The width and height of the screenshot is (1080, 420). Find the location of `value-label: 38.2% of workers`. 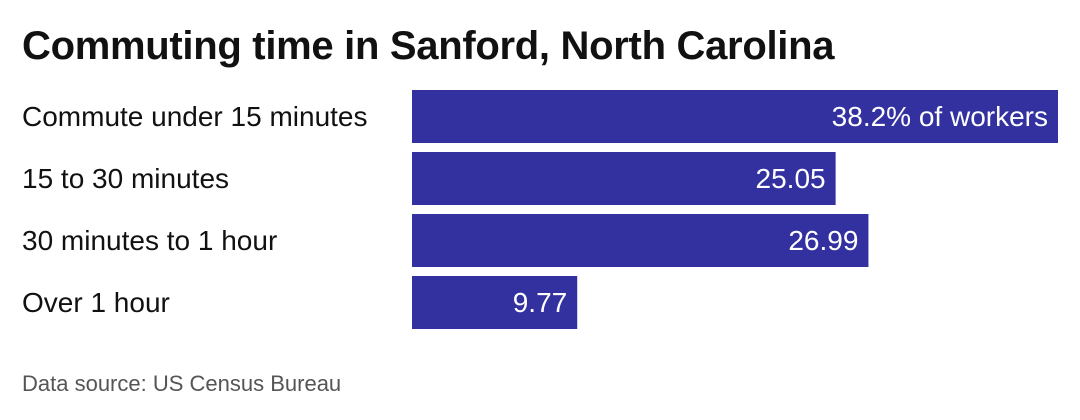

value-label: 38.2% of workers is located at coordinates (940, 116).